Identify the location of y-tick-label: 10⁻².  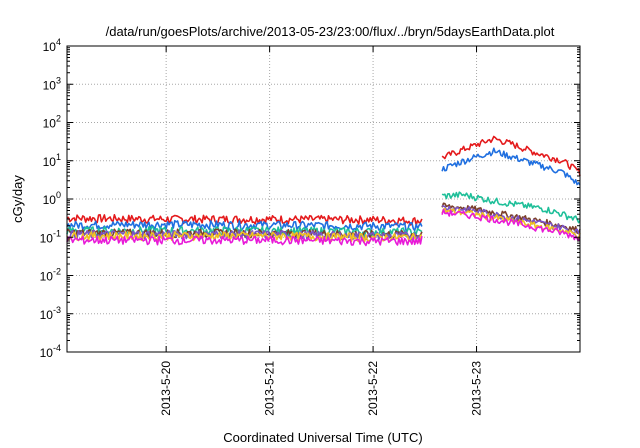
(50, 275).